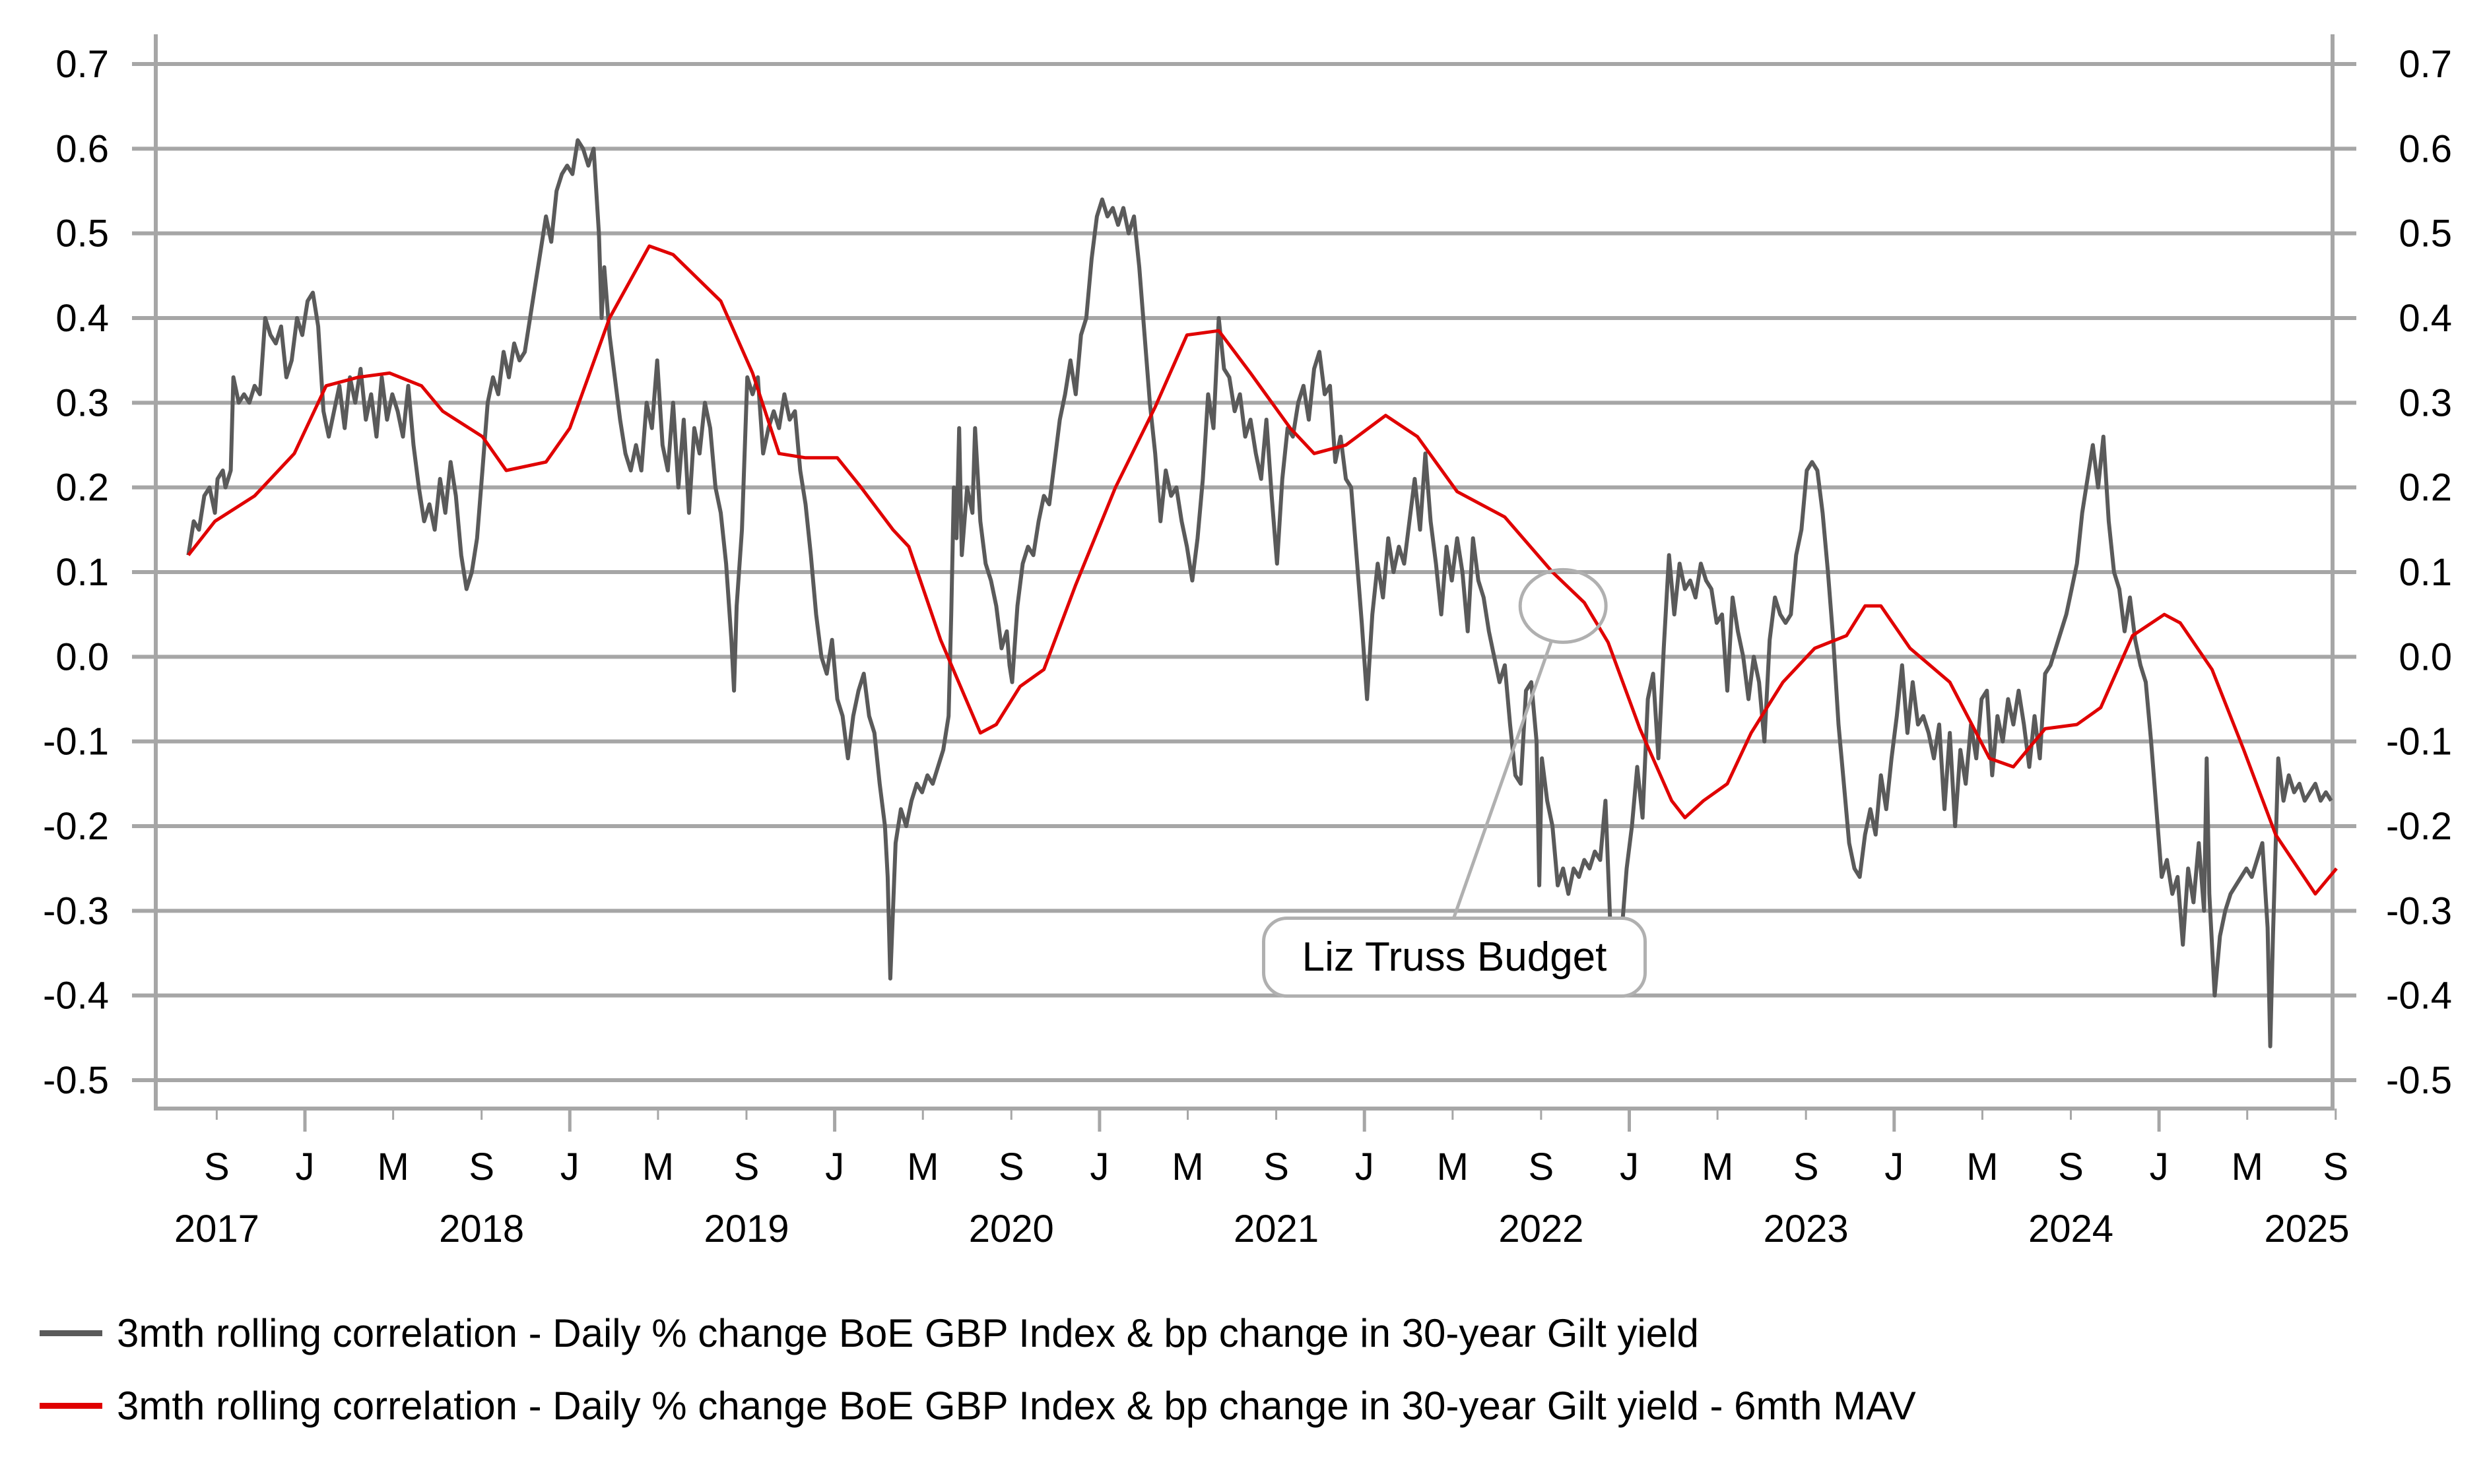 The height and width of the screenshot is (1484, 2487). Describe the element at coordinates (82, 402) in the screenshot. I see `y-tick-label: 0.3` at that location.